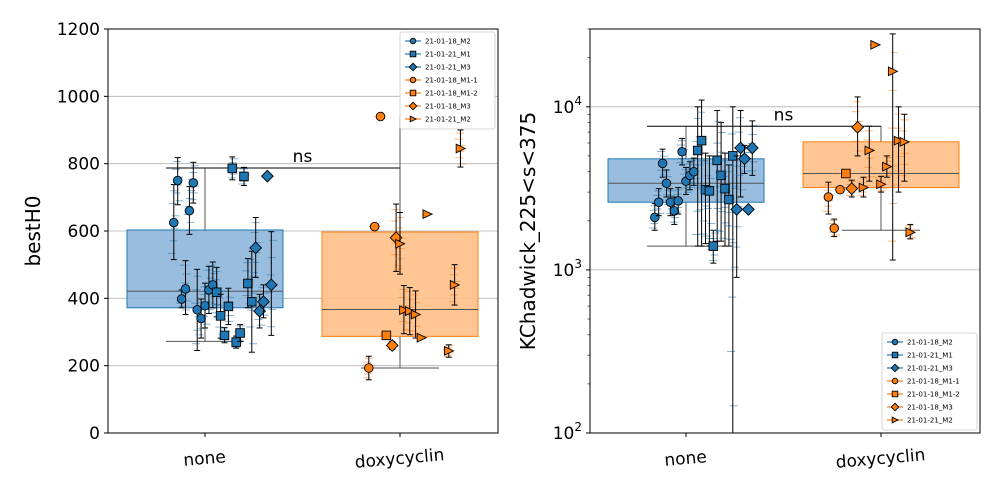 This screenshot has height=500, width=1000. I want to click on y-tick-label: 400, so click(84, 299).